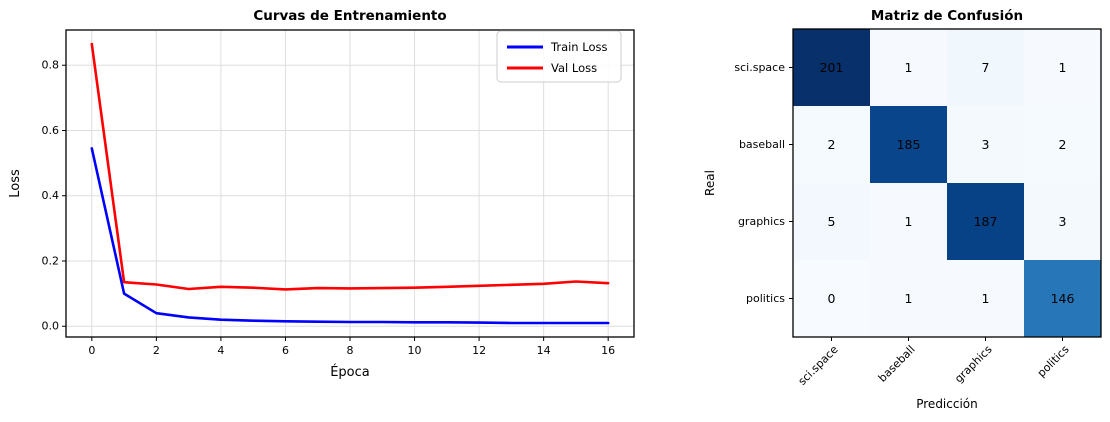 This screenshot has width=1110, height=422. What do you see at coordinates (608, 350) in the screenshot?
I see `x-tick-label: 16` at bounding box center [608, 350].